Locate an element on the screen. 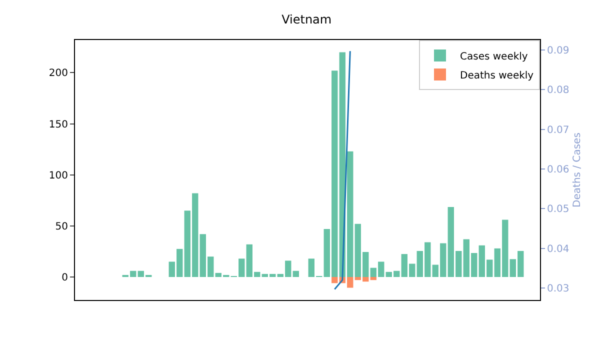  y-tick-label: 150 is located at coordinates (58, 124).